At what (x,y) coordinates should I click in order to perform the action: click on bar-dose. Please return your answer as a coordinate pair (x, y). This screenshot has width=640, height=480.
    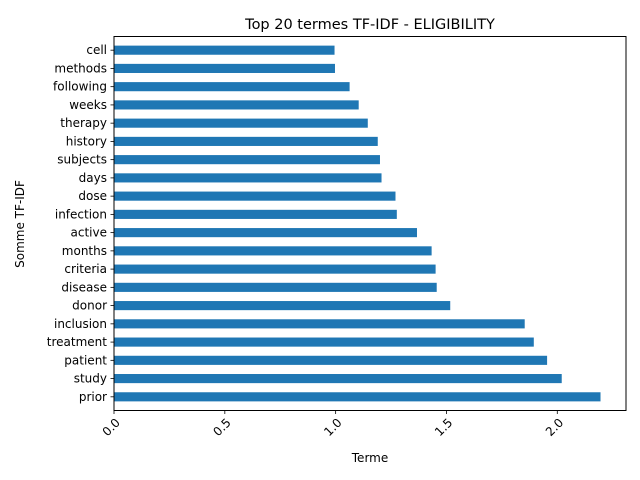
    Looking at the image, I should click on (255, 196).